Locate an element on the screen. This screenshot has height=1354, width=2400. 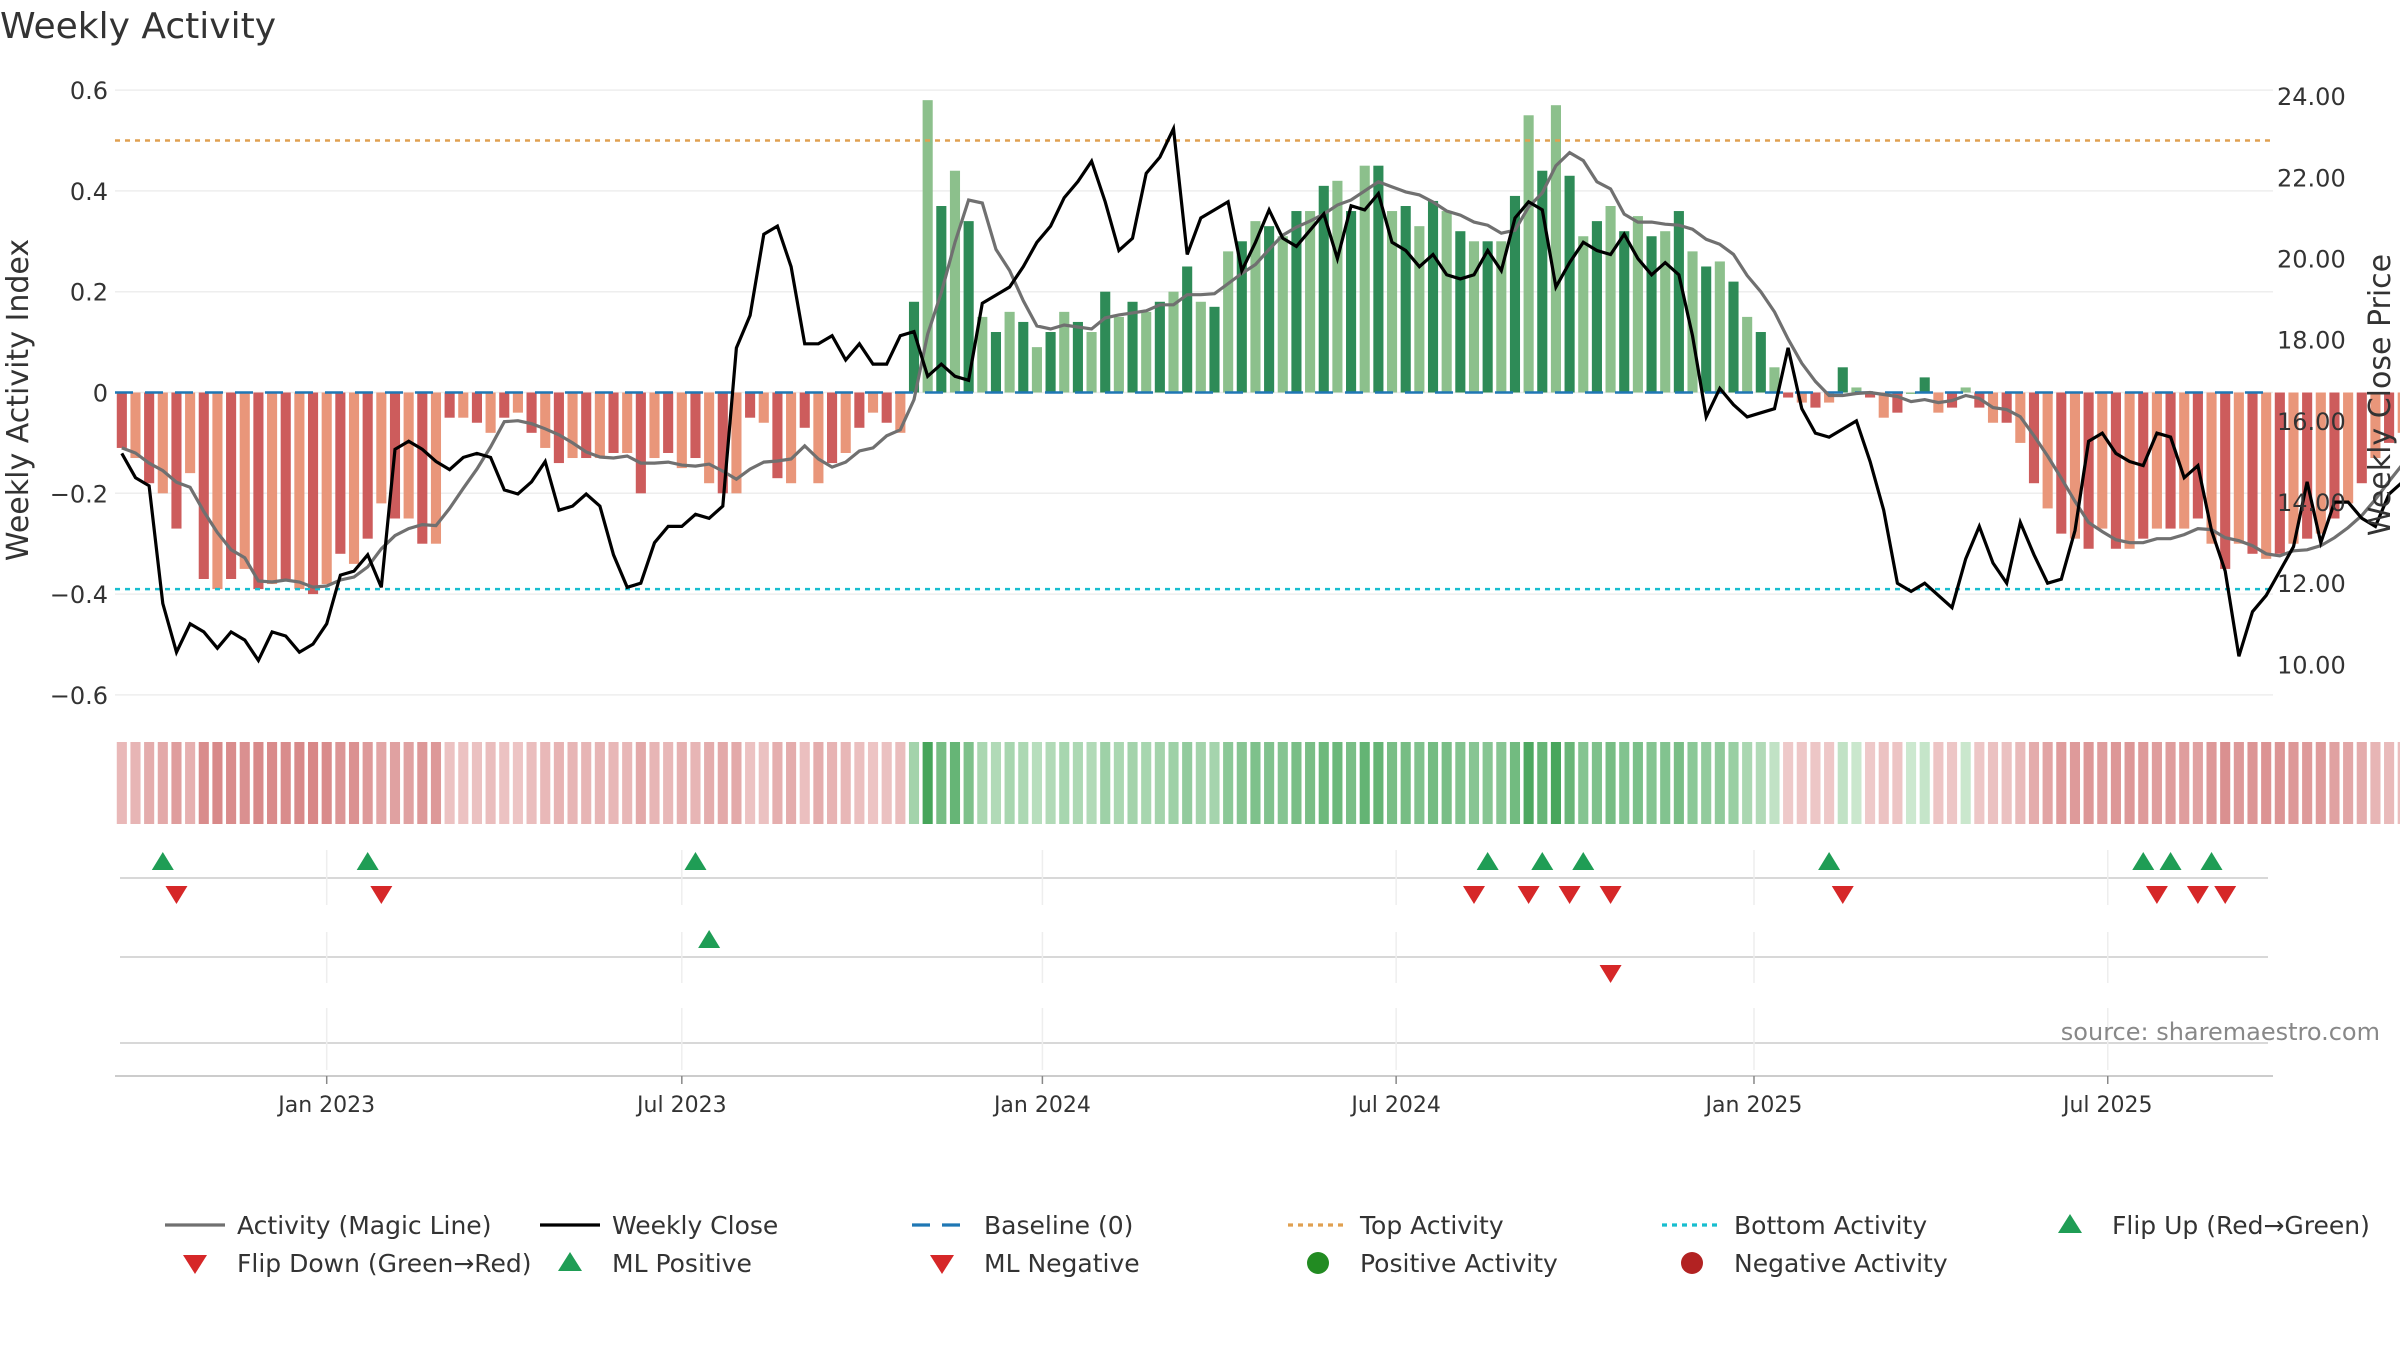
legend-flip-down-swatch is located at coordinates (195, 1264).